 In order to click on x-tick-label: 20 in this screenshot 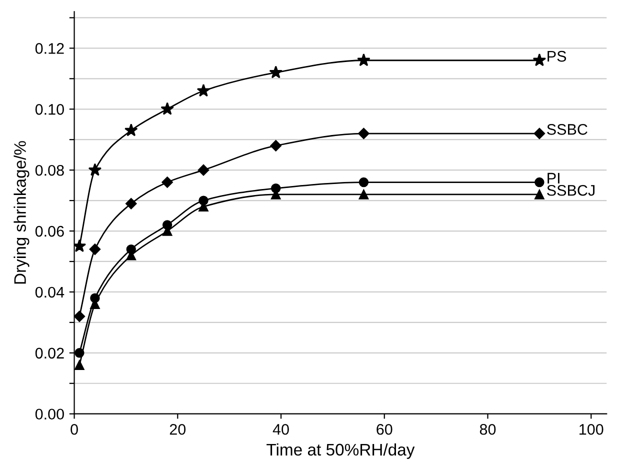, I will do `click(178, 429)`.